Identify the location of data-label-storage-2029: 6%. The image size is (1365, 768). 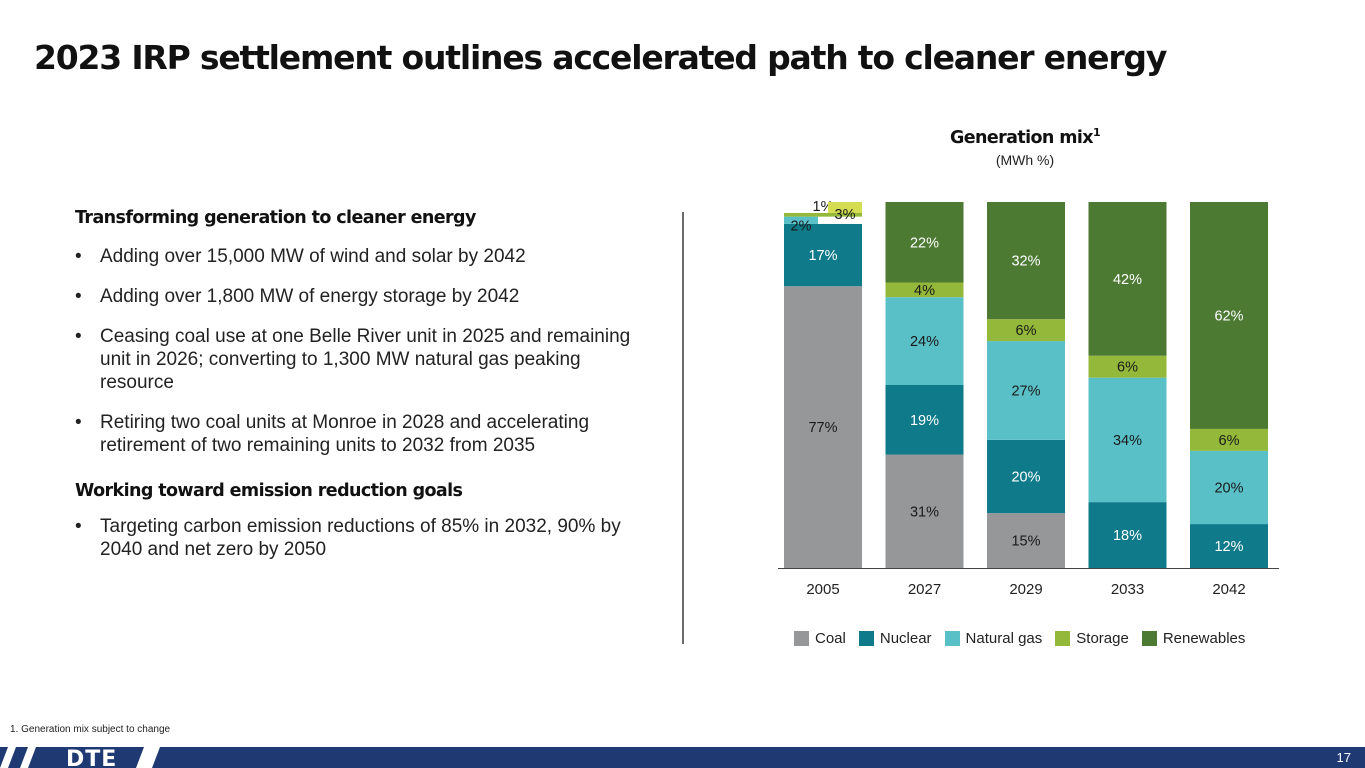
(1026, 331).